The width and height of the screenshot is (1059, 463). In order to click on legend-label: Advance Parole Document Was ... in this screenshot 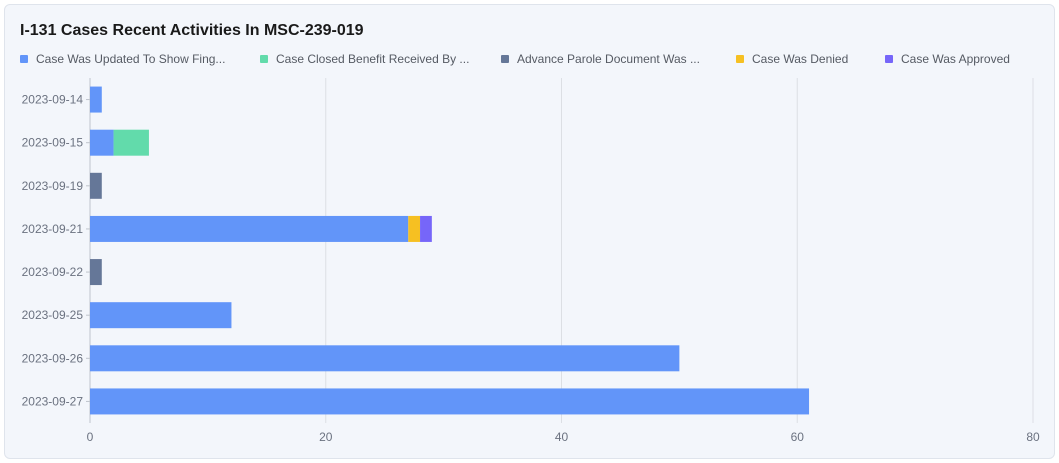, I will do `click(608, 59)`.